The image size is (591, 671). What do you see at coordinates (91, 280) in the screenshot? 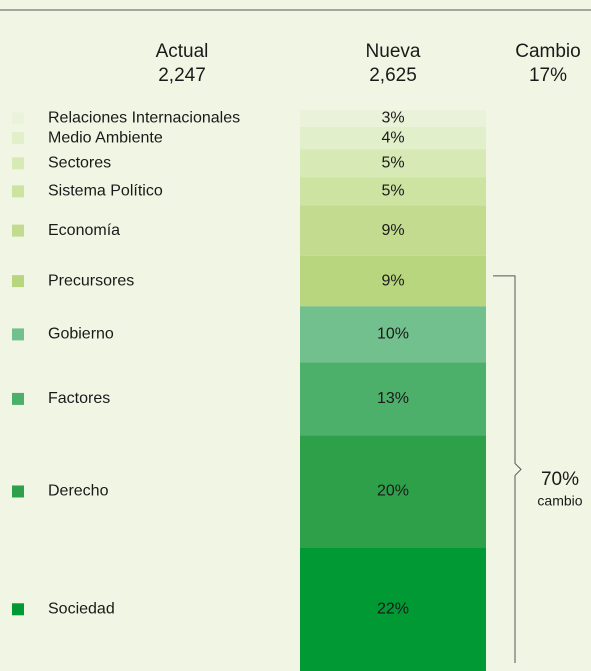
I see `legend-label: Precursores` at bounding box center [91, 280].